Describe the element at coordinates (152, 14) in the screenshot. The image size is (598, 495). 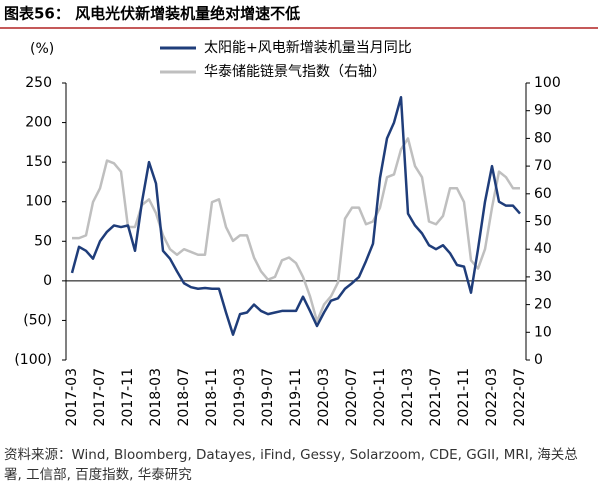
I see `chart-title: 图表56： 风电光伏新增装机量绝对增速不低` at that location.